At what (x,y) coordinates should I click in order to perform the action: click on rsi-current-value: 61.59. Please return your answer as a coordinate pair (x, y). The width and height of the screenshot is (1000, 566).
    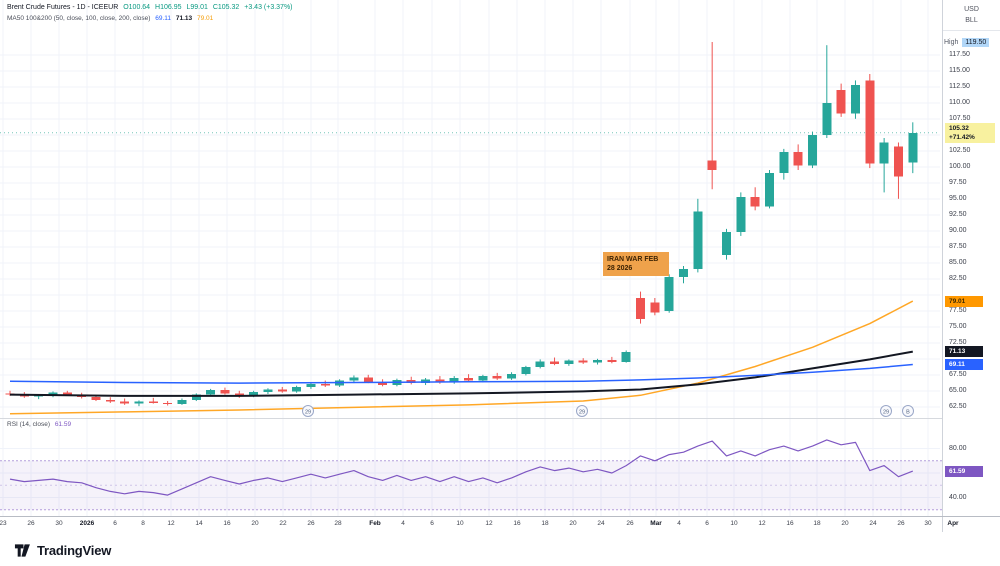
    Looking at the image, I should click on (63, 424).